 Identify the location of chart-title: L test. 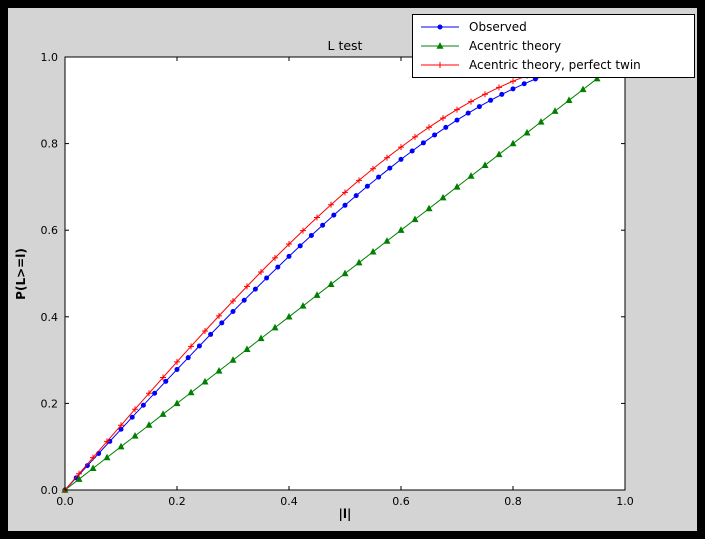
(345, 45).